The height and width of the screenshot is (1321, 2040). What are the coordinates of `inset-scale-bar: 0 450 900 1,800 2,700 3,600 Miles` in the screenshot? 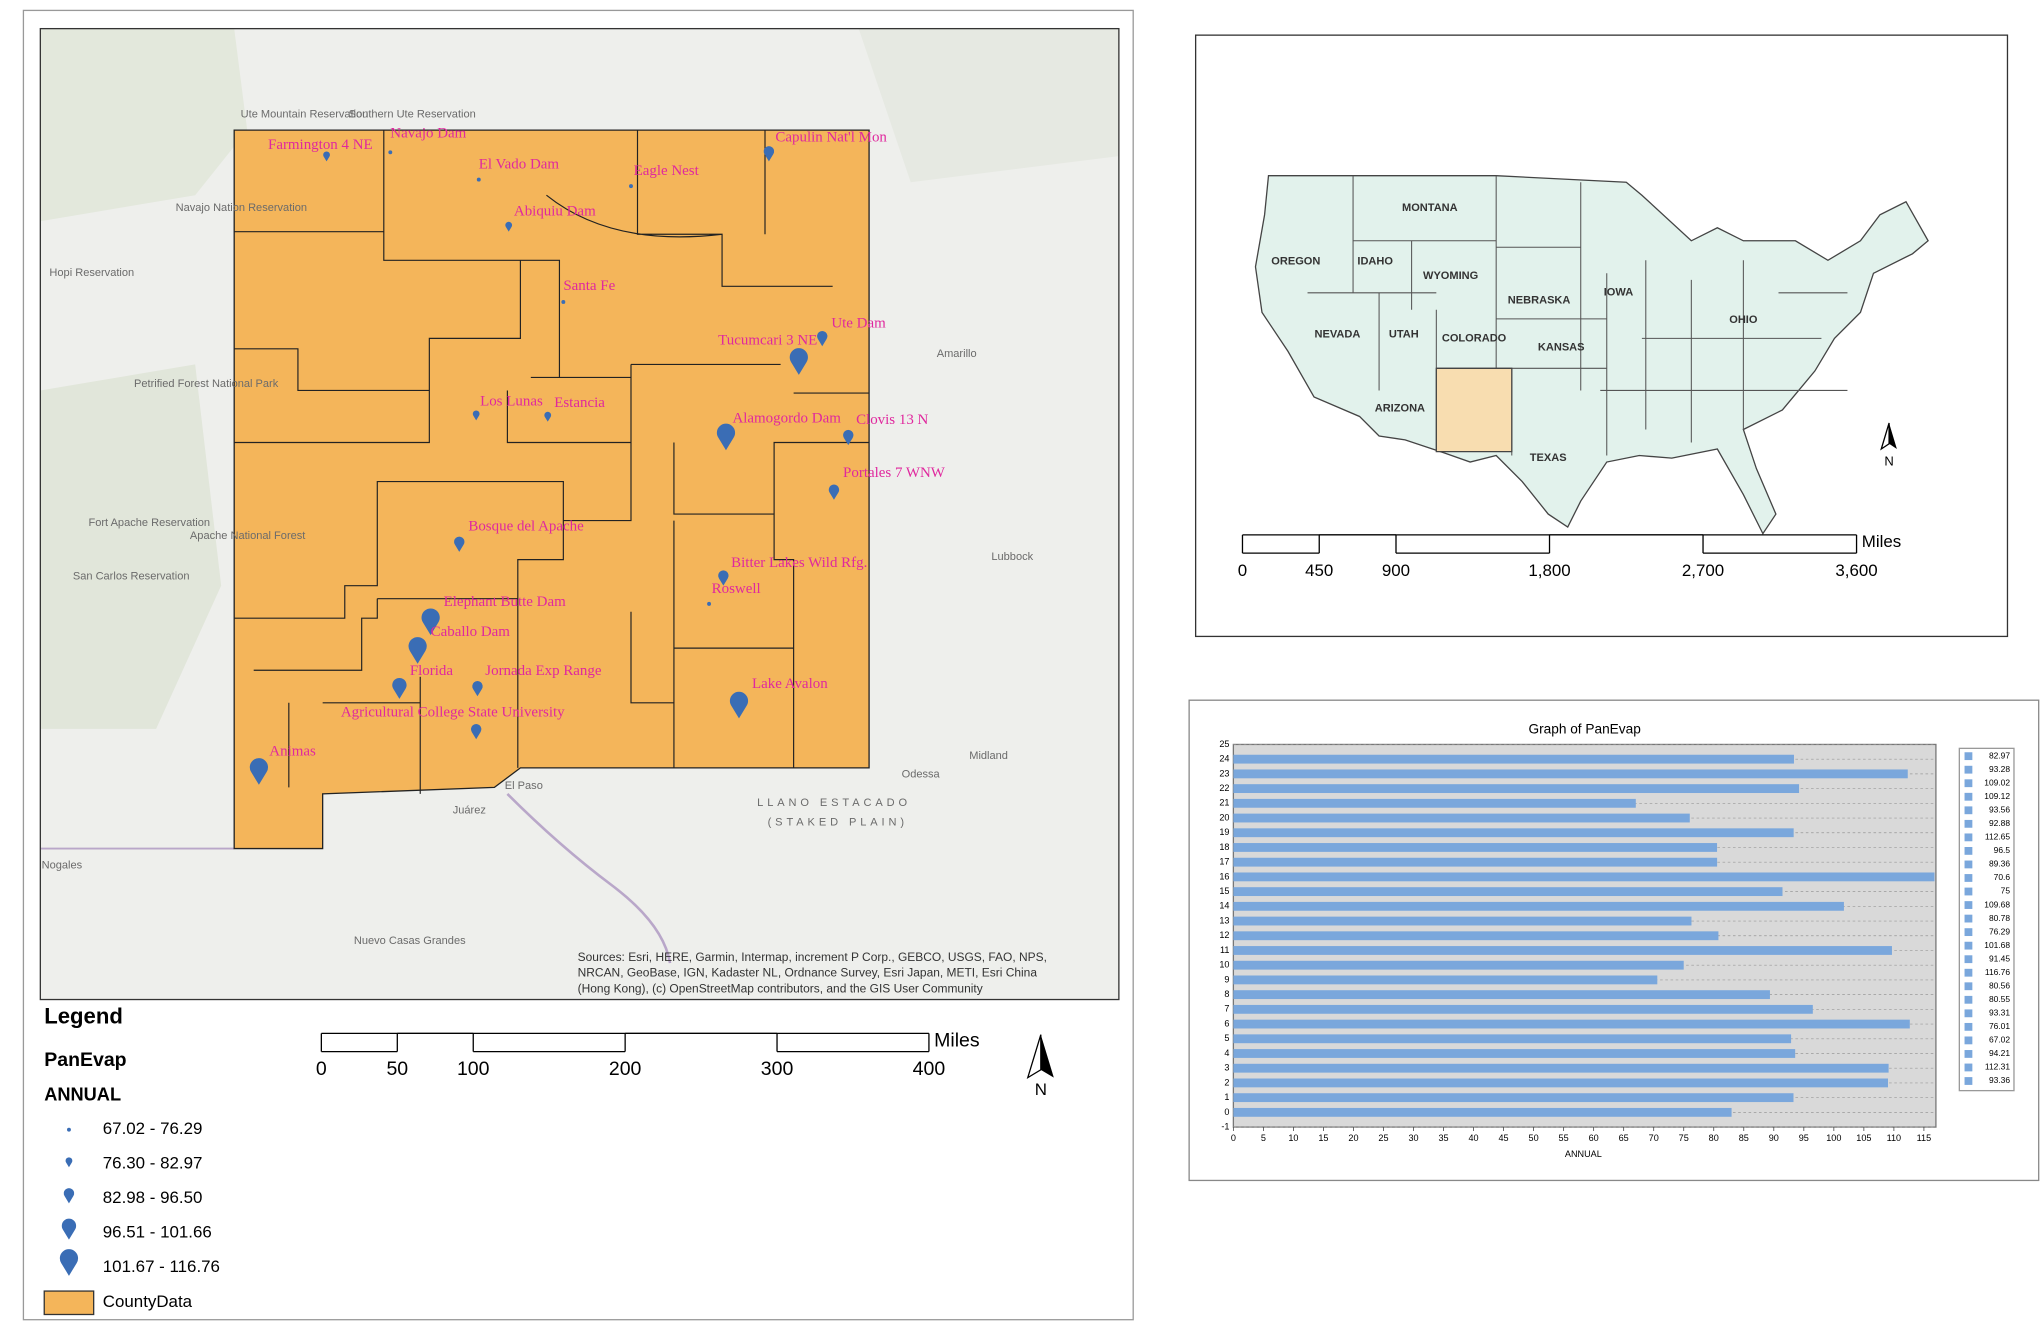 It's located at (1569, 556).